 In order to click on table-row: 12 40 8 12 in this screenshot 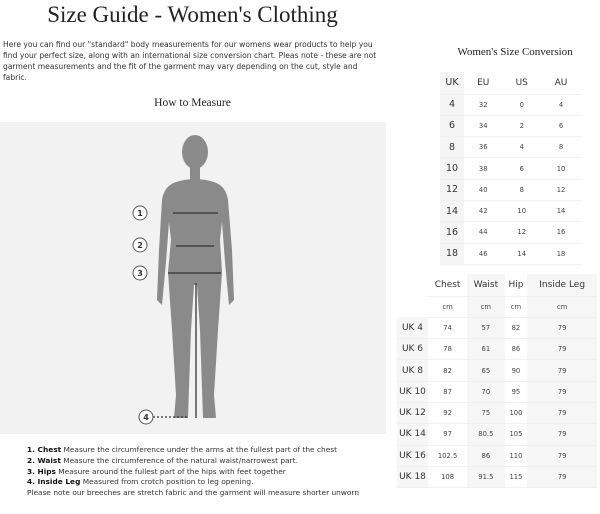, I will do `click(510, 190)`.